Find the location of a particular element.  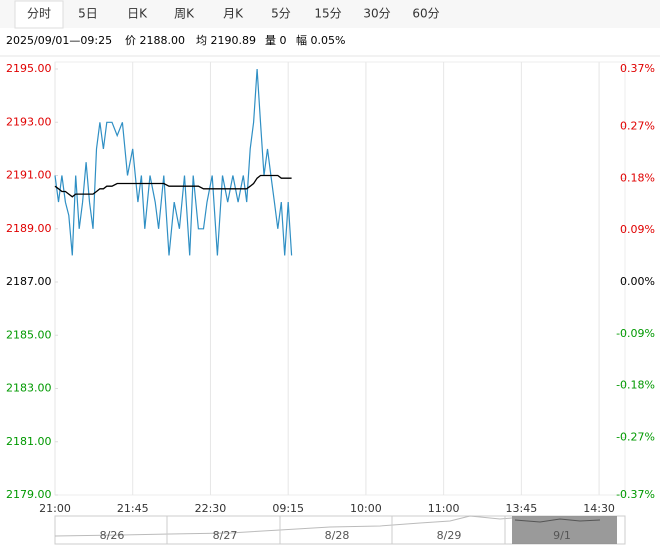

tab: 30分 is located at coordinates (376, 14).